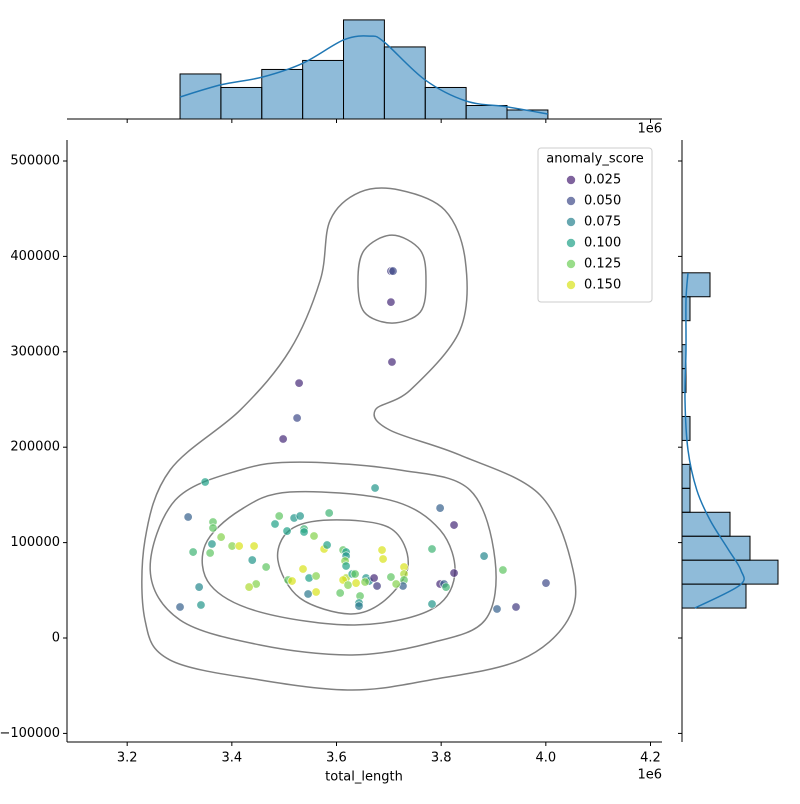 This screenshot has height=804, width=800. What do you see at coordinates (336, 758) in the screenshot?
I see `x-tick-label: 3.6` at bounding box center [336, 758].